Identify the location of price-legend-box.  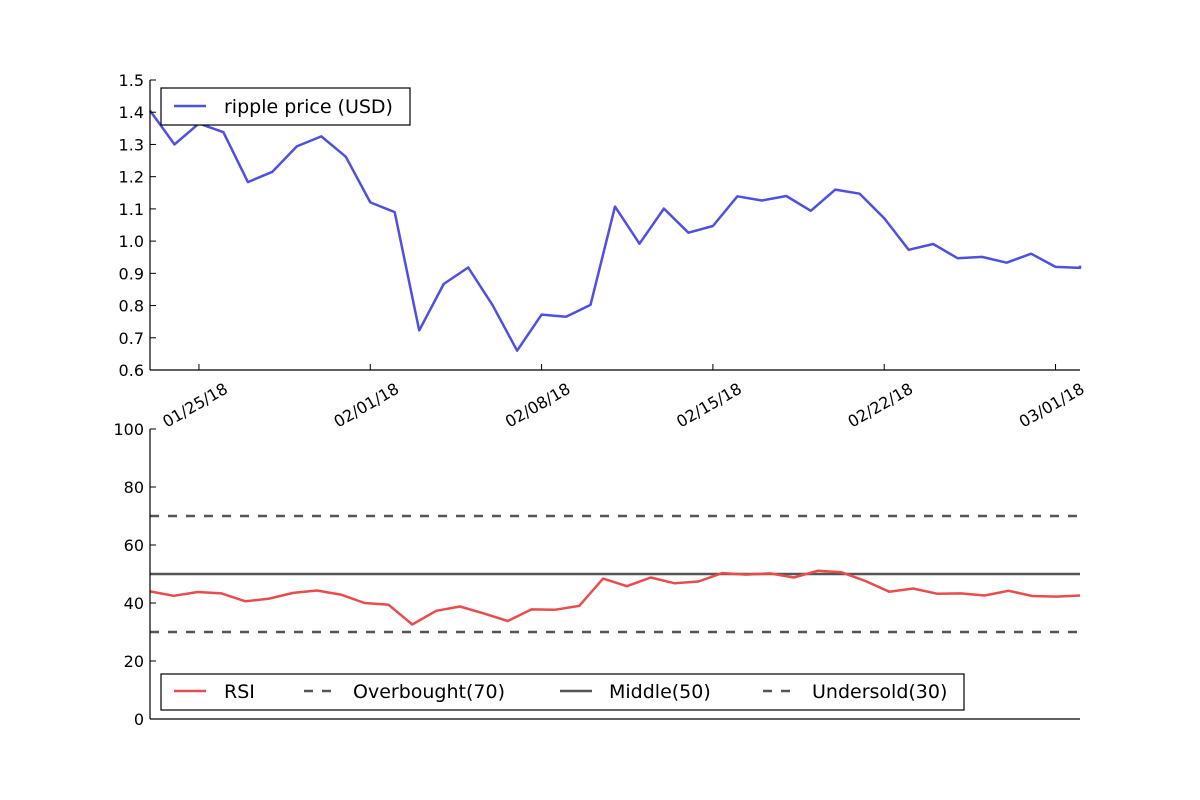
(285, 106).